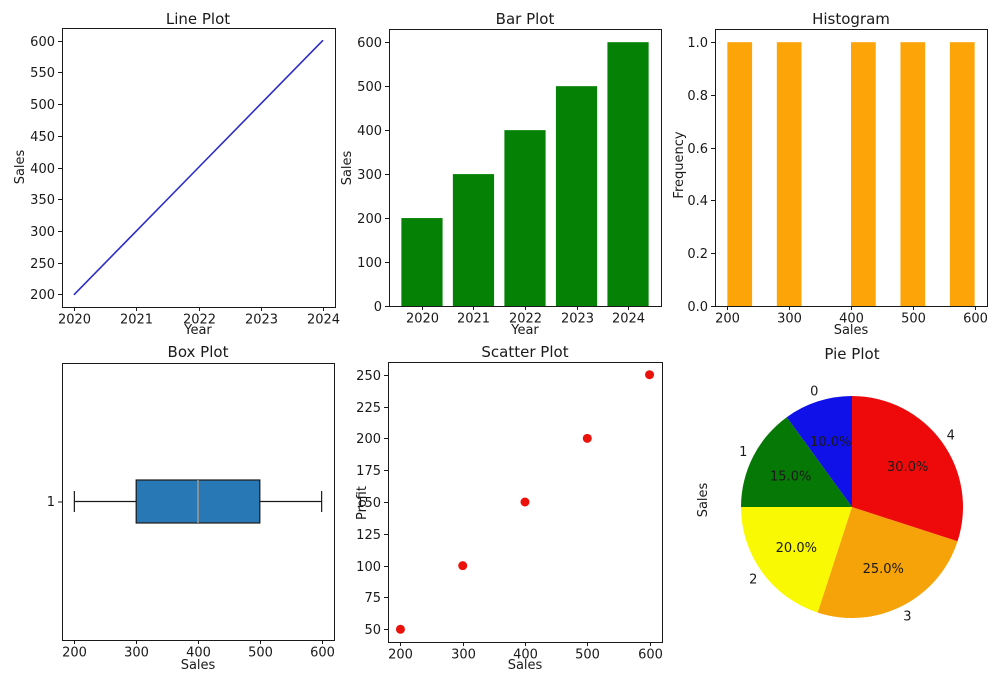  Describe the element at coordinates (753, 579) in the screenshot. I see `pie-slice-label: 2` at that location.